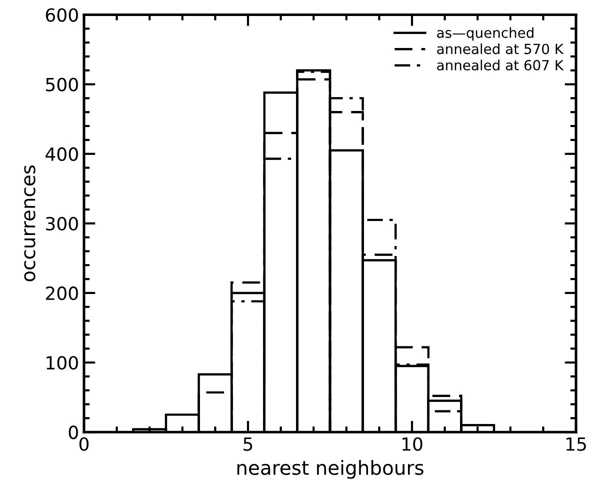 This screenshot has height=491, width=600. I want to click on x-axis-title: nearest neighbours, so click(330, 469).